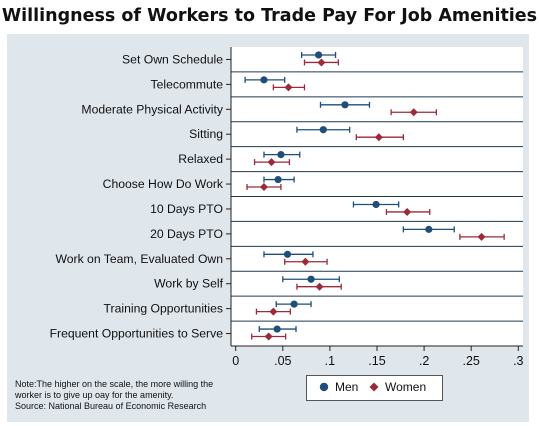 The image size is (539, 426). Describe the element at coordinates (235, 361) in the screenshot. I see `x-tick-label: 0` at that location.